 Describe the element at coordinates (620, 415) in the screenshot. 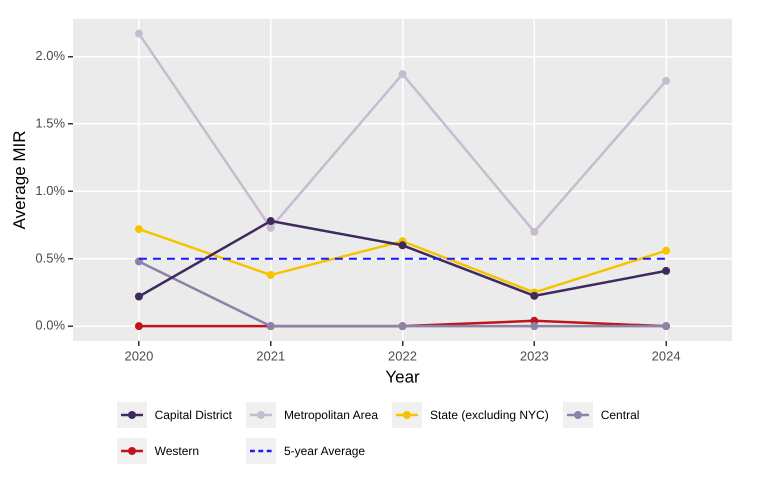

I see `legend-label: Central` at that location.